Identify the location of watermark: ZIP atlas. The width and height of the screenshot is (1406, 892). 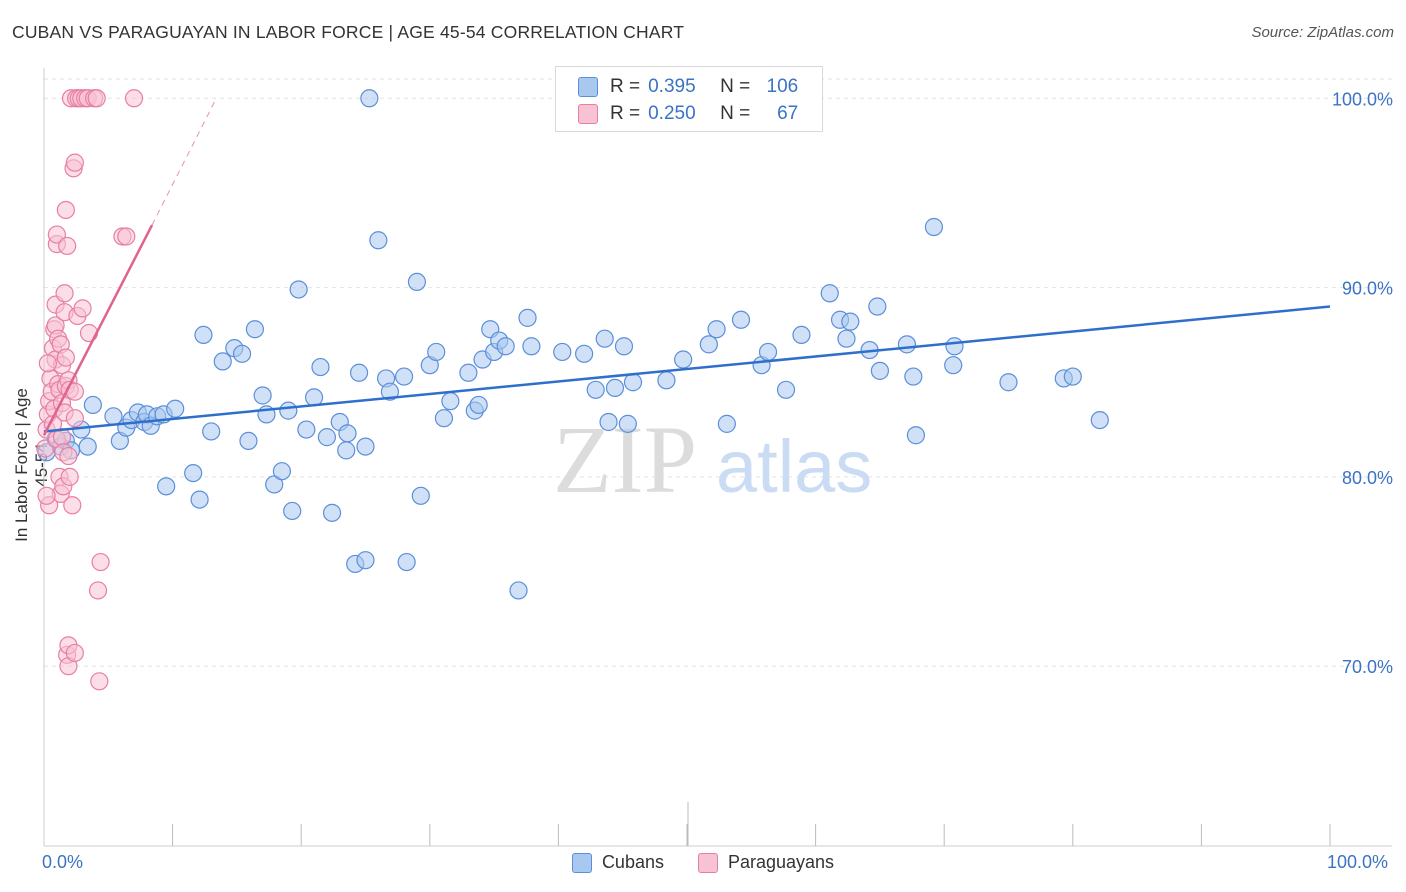
(712, 459).